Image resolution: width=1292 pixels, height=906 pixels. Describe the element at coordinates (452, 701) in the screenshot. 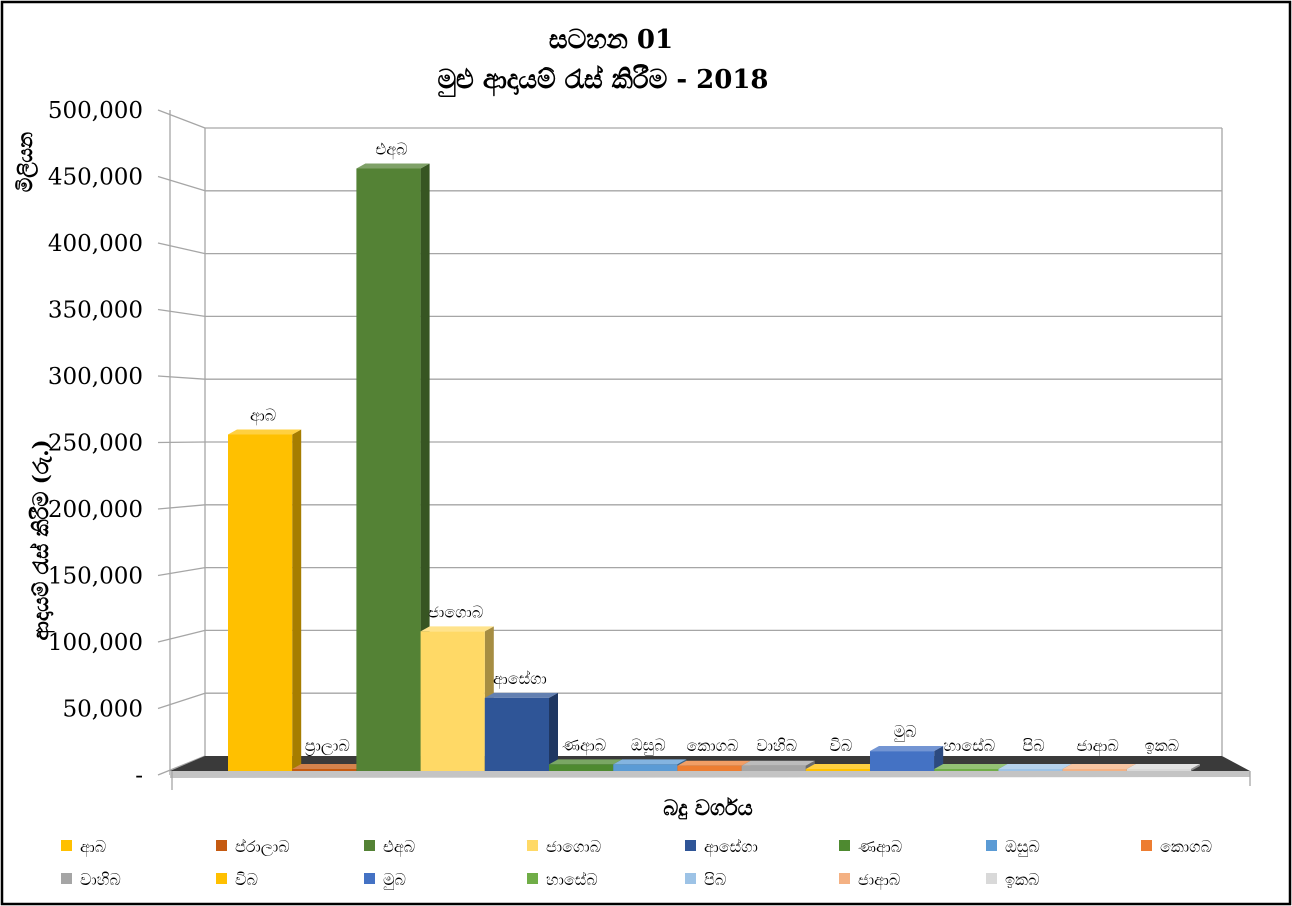

I see `bar-4-front` at that location.